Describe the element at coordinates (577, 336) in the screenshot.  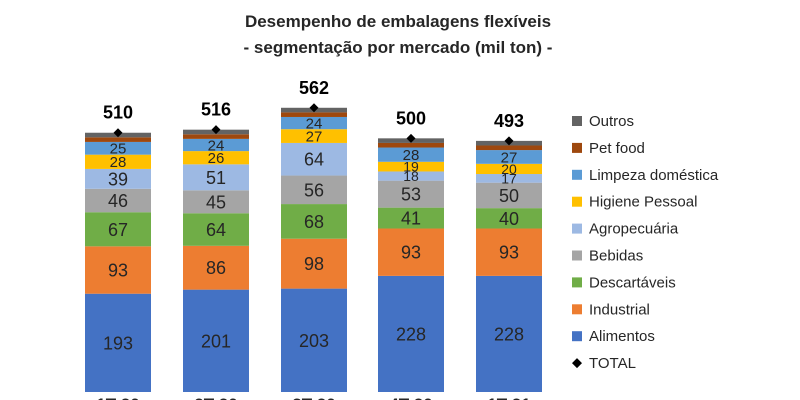
I see `legend-swatch-alimentos` at that location.